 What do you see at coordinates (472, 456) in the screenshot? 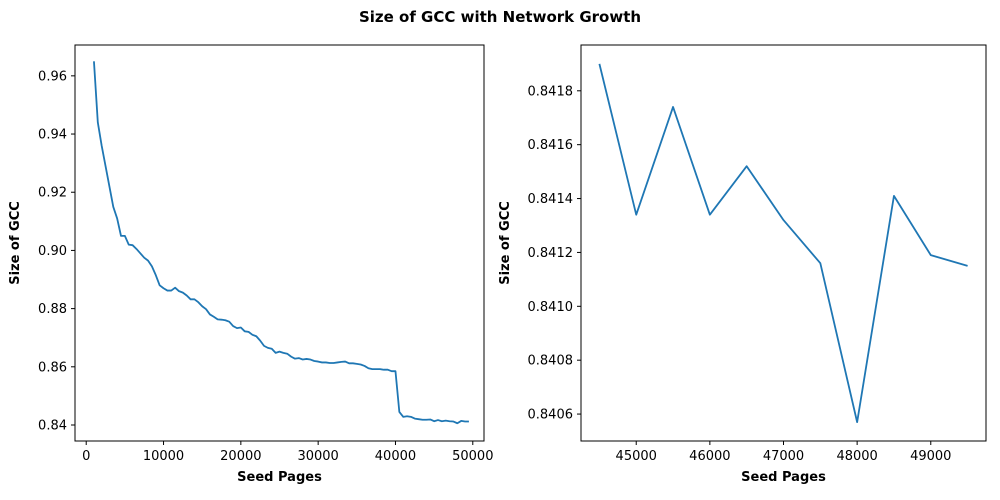
I see `left-chart-x-tick-label: 50000` at bounding box center [472, 456].